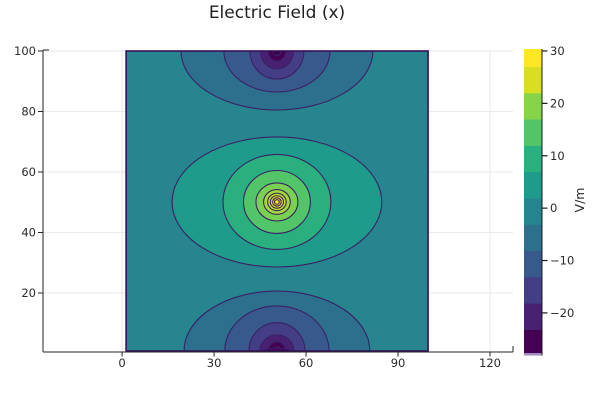 Image resolution: width=600 pixels, height=400 pixels. I want to click on y-tick-label: 80, so click(28, 112).